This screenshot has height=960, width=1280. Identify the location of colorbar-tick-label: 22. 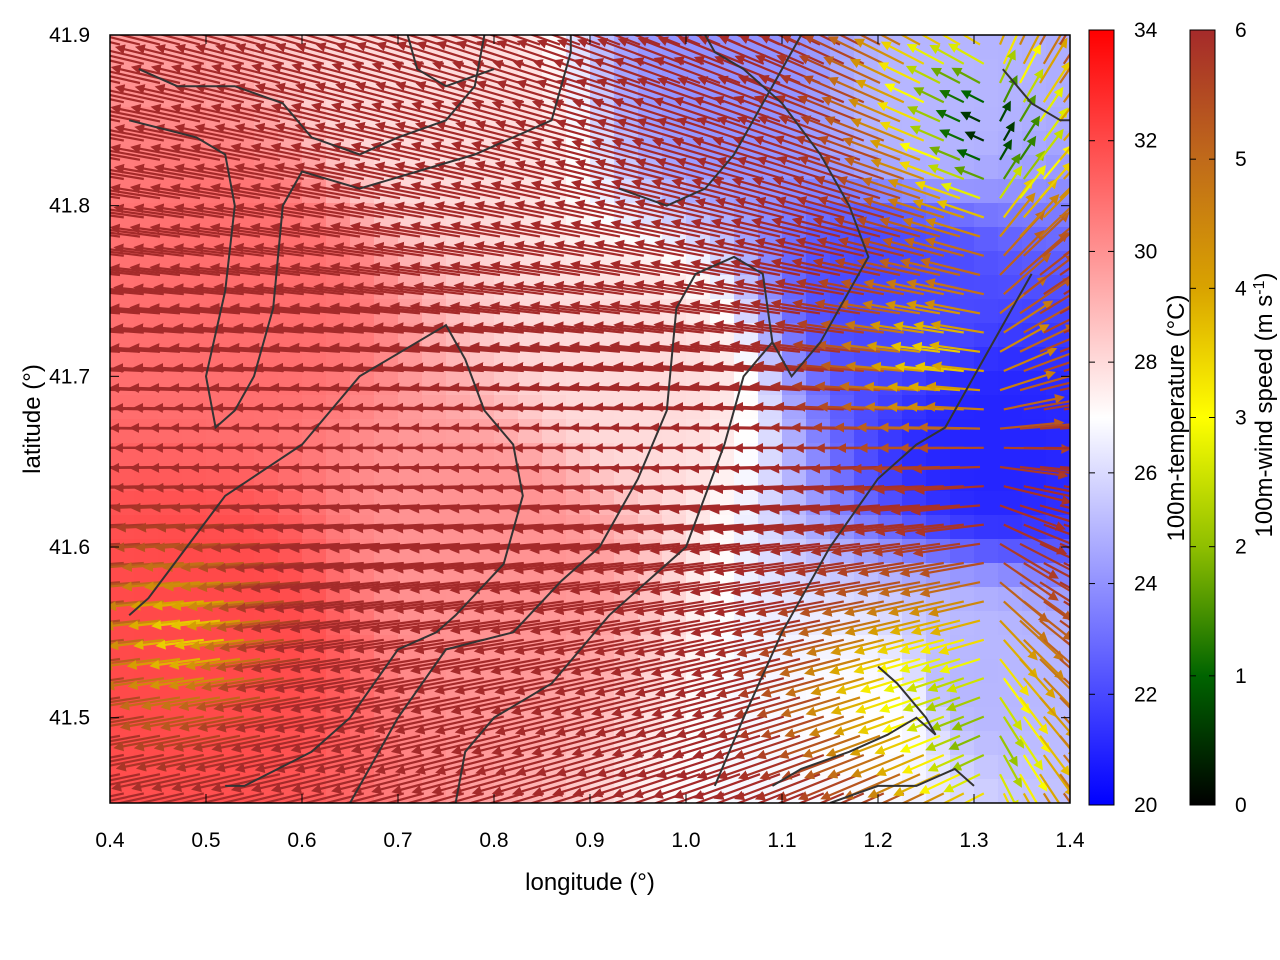
(1145, 694).